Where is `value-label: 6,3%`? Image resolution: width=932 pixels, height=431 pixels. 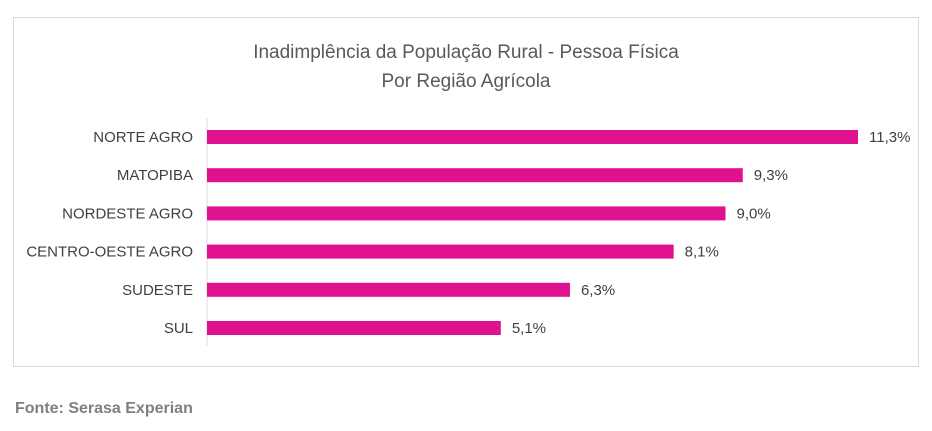
value-label: 6,3% is located at coordinates (598, 290).